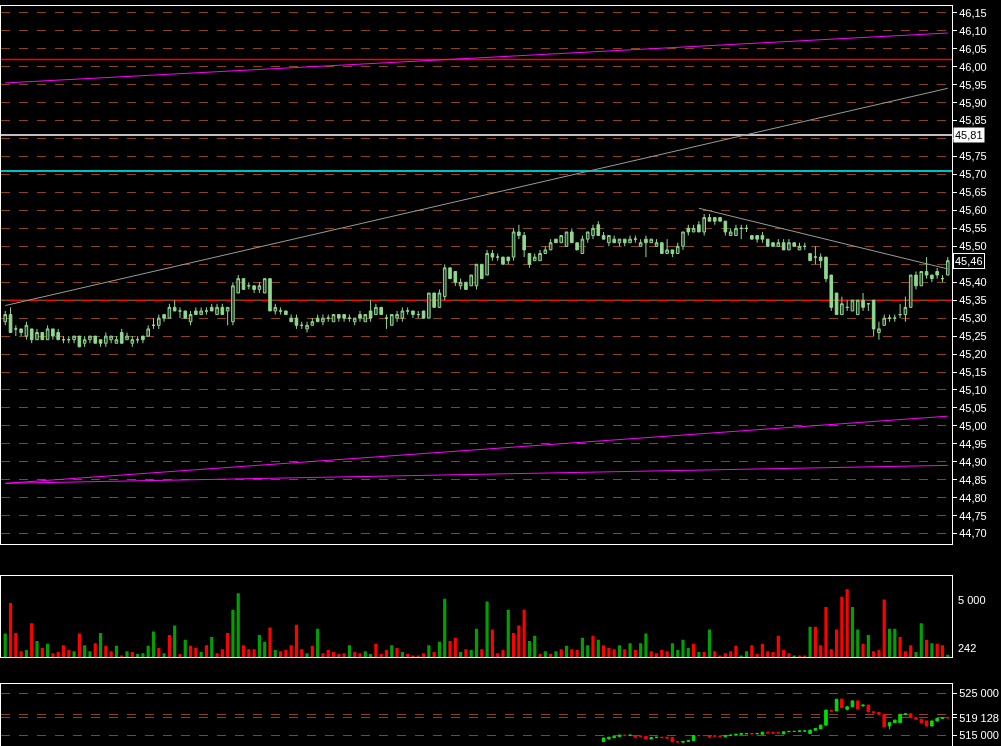 The height and width of the screenshot is (746, 1001). Describe the element at coordinates (973, 371) in the screenshot. I see `y-tick-label: 45,15` at that location.